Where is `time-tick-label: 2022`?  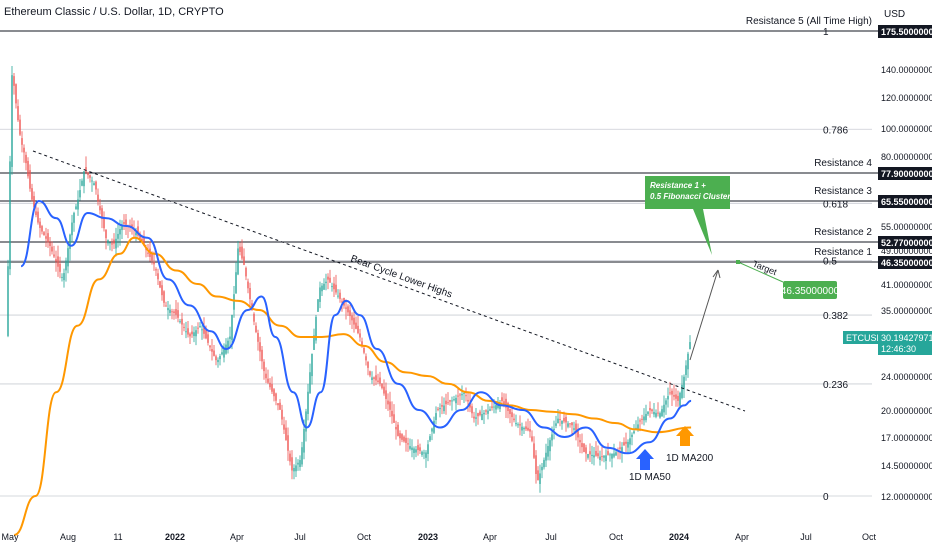
time-tick-label: 2022 is located at coordinates (175, 537).